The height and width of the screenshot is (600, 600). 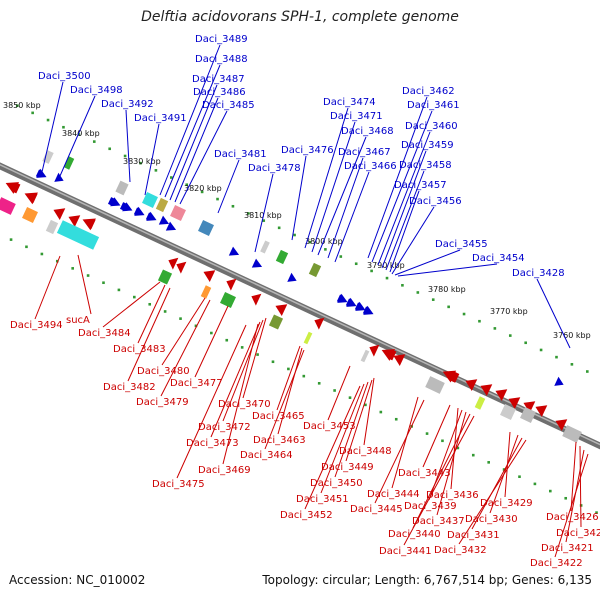 What do you see at coordinates (306, 515) in the screenshot?
I see `reverse-gene-label: Daci_3452` at bounding box center [306, 515].